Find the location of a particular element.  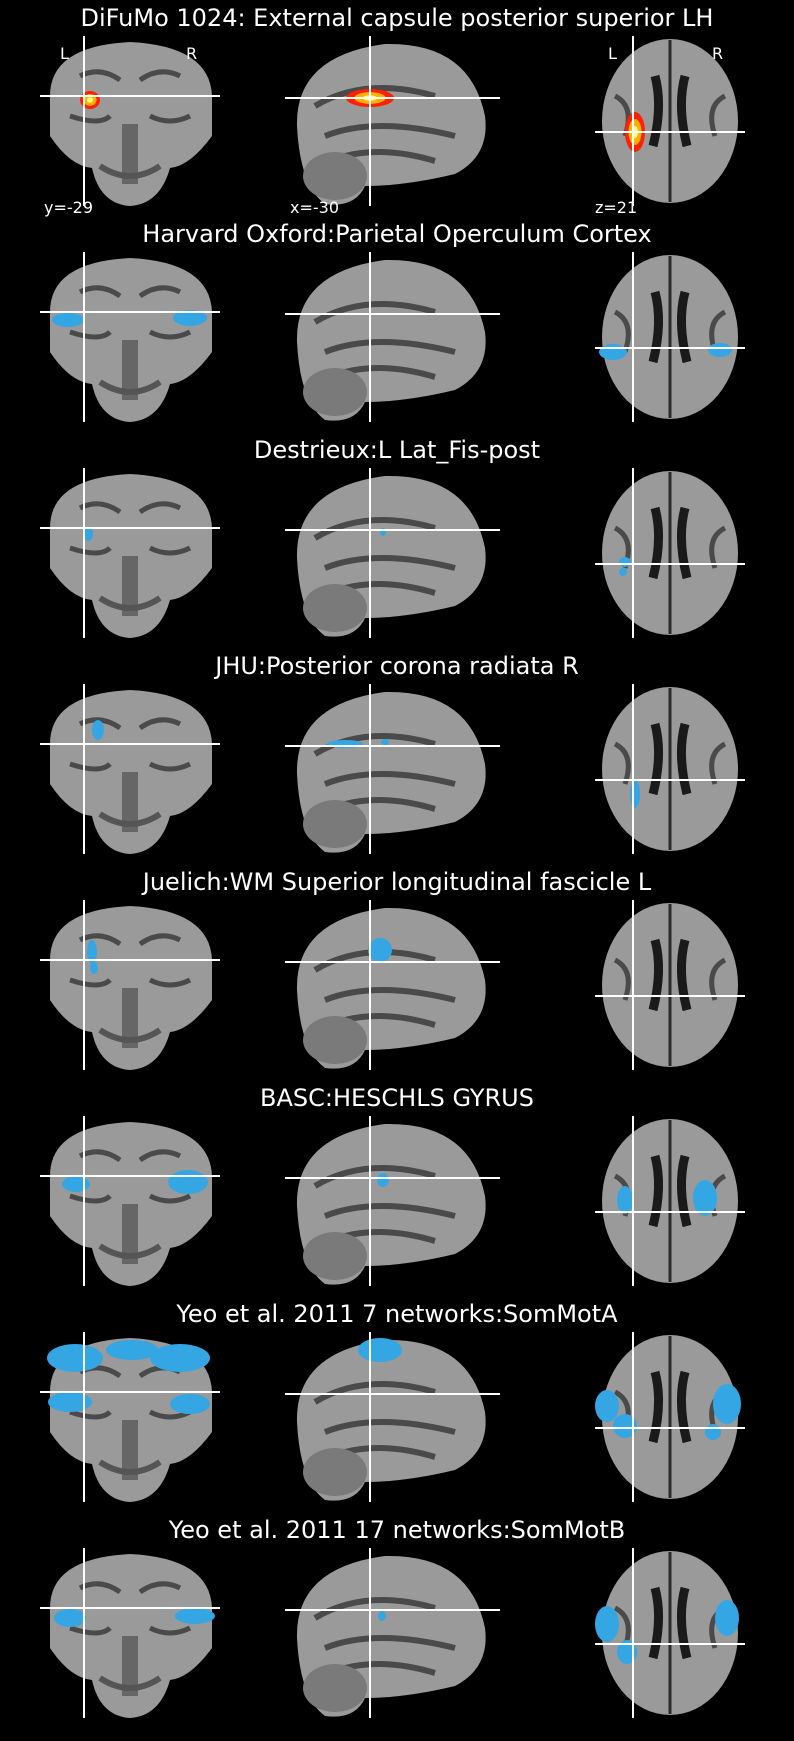

coronal-coordinate: y=-29 is located at coordinates (69, 207).